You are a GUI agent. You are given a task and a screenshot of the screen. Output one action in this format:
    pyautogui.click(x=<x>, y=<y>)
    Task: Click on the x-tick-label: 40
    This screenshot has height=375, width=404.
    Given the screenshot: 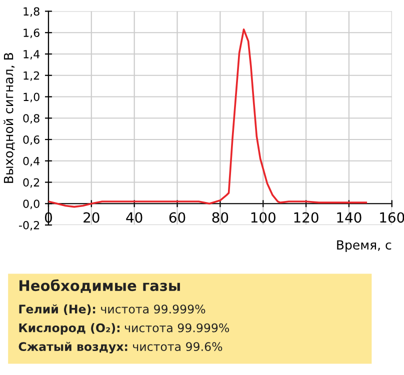 What is the action you would take?
    pyautogui.click(x=134, y=217)
    